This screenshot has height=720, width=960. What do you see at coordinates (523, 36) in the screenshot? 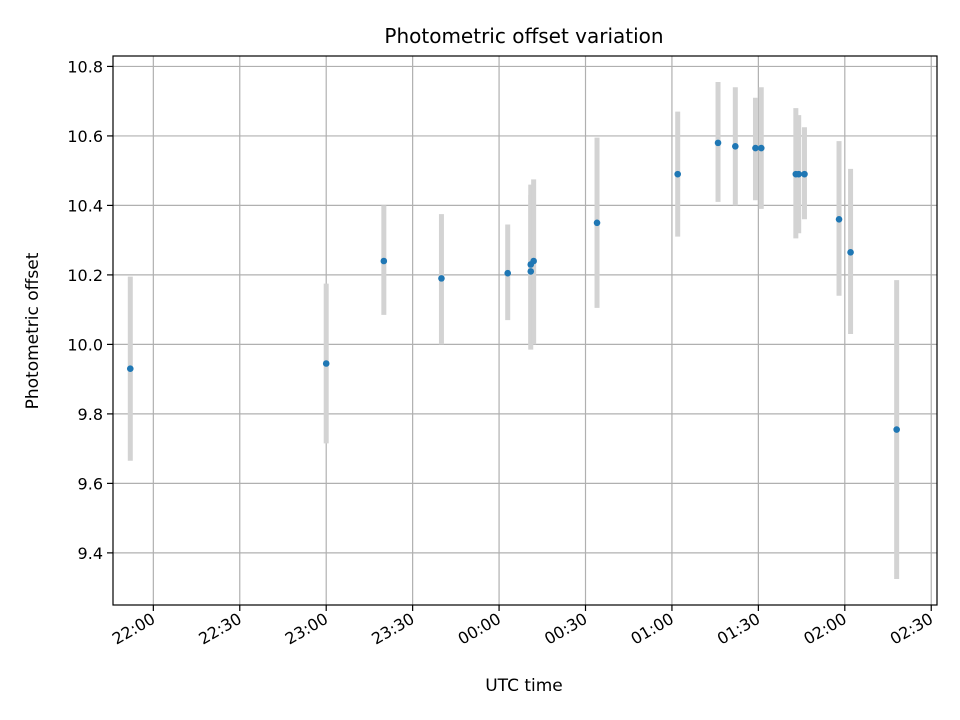
I see `chart-title: Photometric offset variation` at bounding box center [523, 36].